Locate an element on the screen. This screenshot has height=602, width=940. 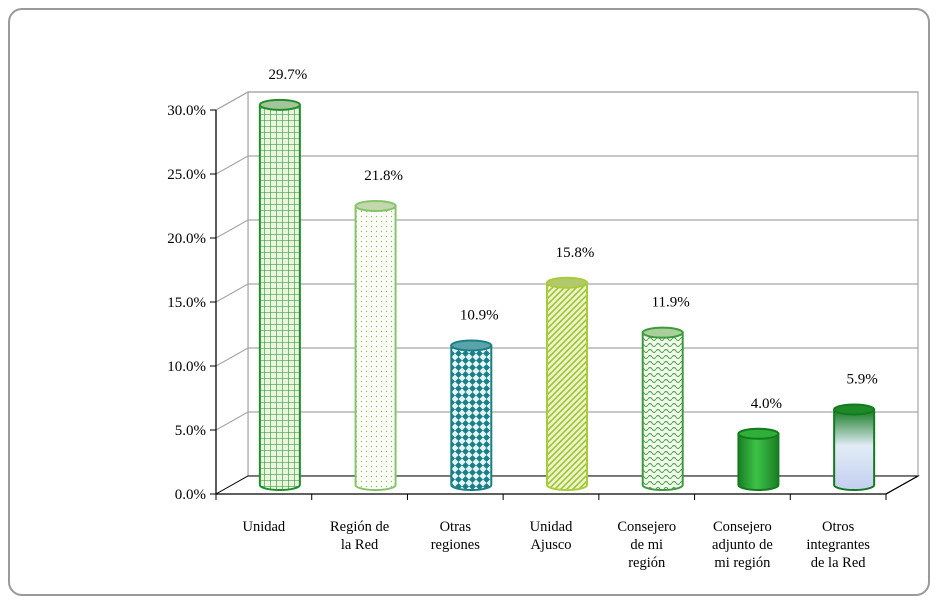
y-tick-label: 15.0% is located at coordinates (186, 303).